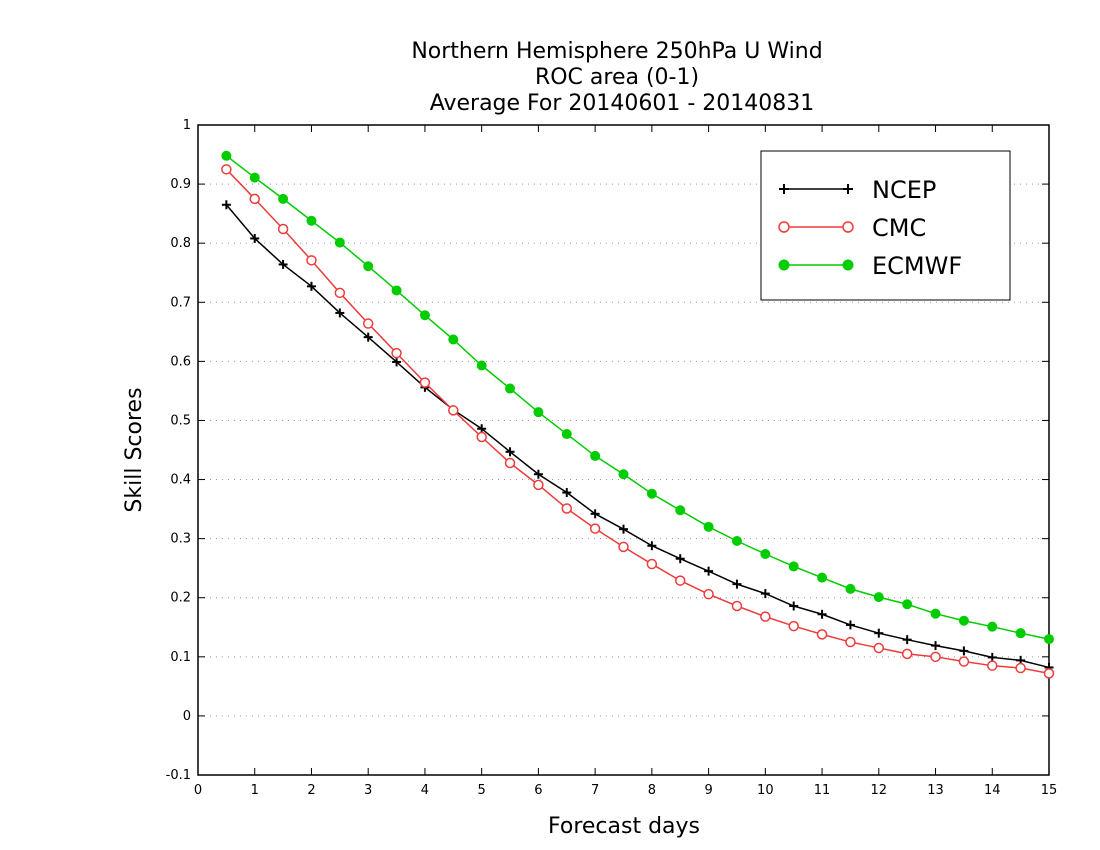 This screenshot has width=1100, height=850. I want to click on legend-box, so click(885, 225).